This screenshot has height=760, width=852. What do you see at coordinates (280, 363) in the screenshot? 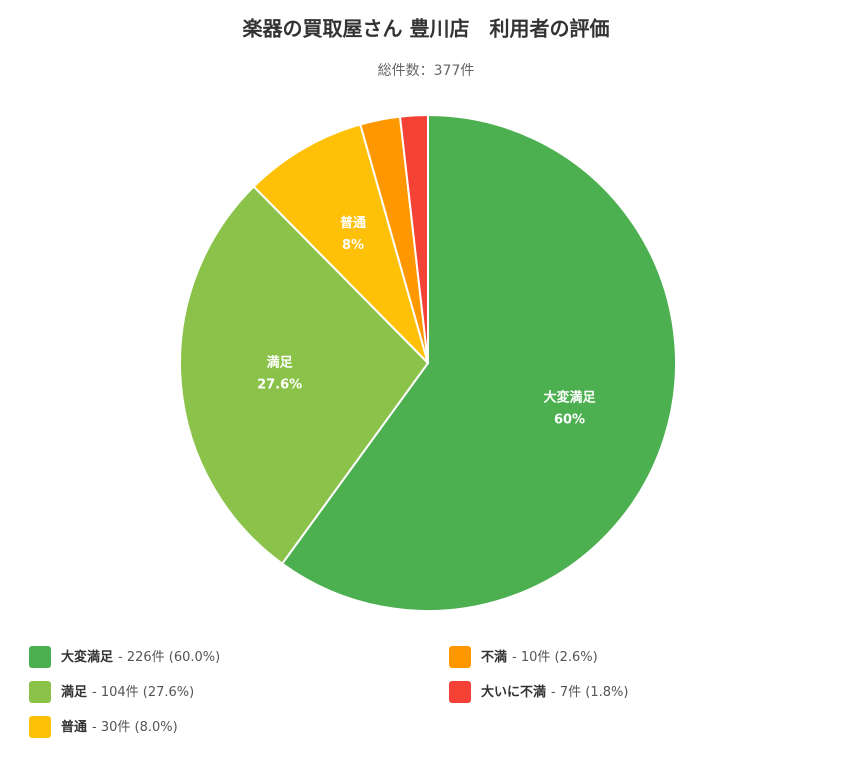
I see `slice-label: 満足` at bounding box center [280, 363].